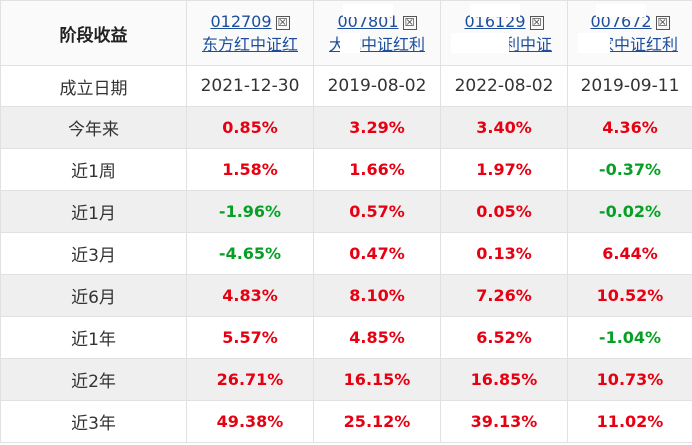 Image resolution: width=692 pixels, height=445 pixels. I want to click on fund-header-4: 007672 ☒ 万家中证红利, so click(629, 33).